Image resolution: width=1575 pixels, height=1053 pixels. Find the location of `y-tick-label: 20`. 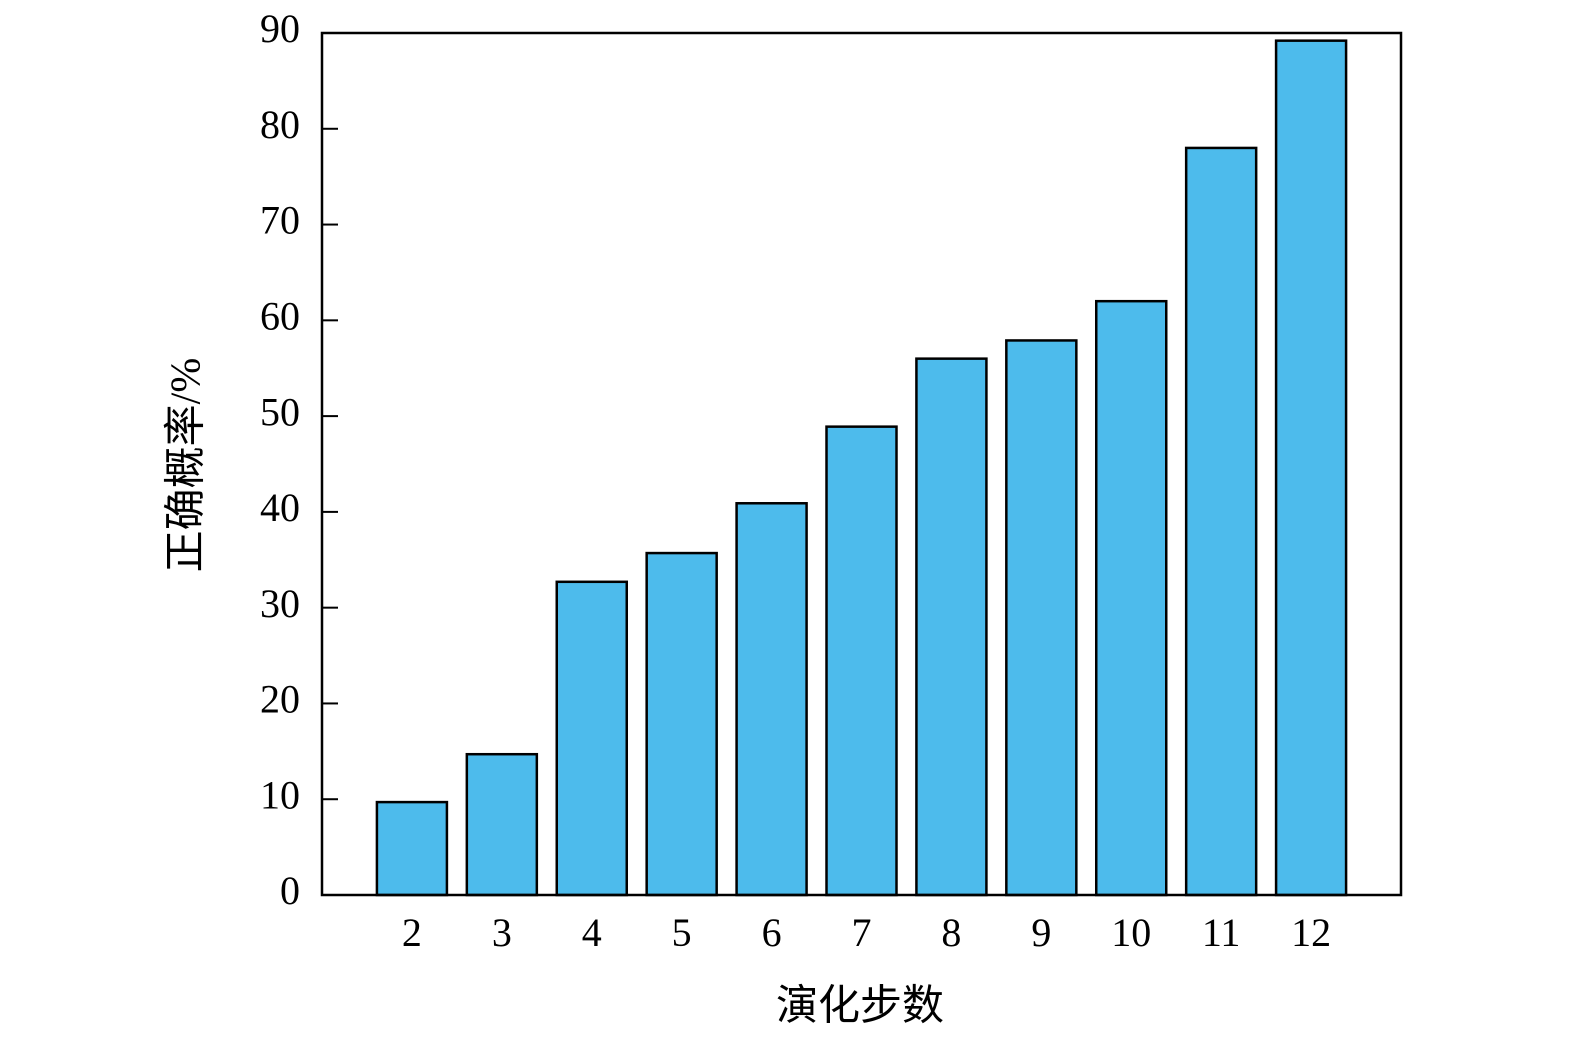

y-tick-label: 20 is located at coordinates (280, 699).